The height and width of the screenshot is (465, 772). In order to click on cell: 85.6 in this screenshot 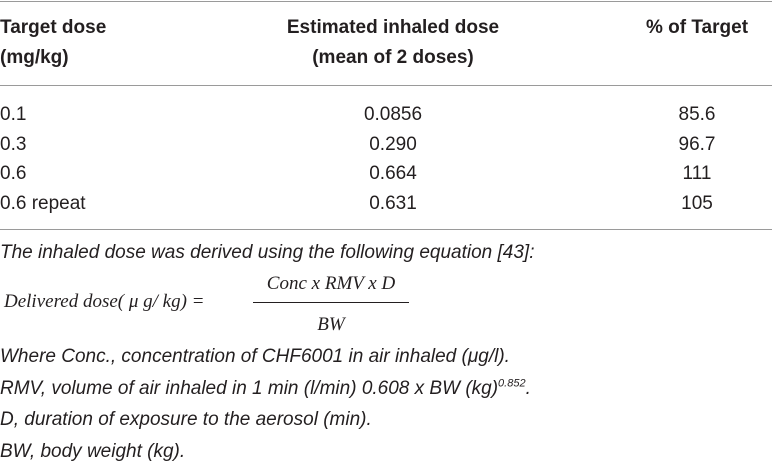, I will do `click(697, 114)`.